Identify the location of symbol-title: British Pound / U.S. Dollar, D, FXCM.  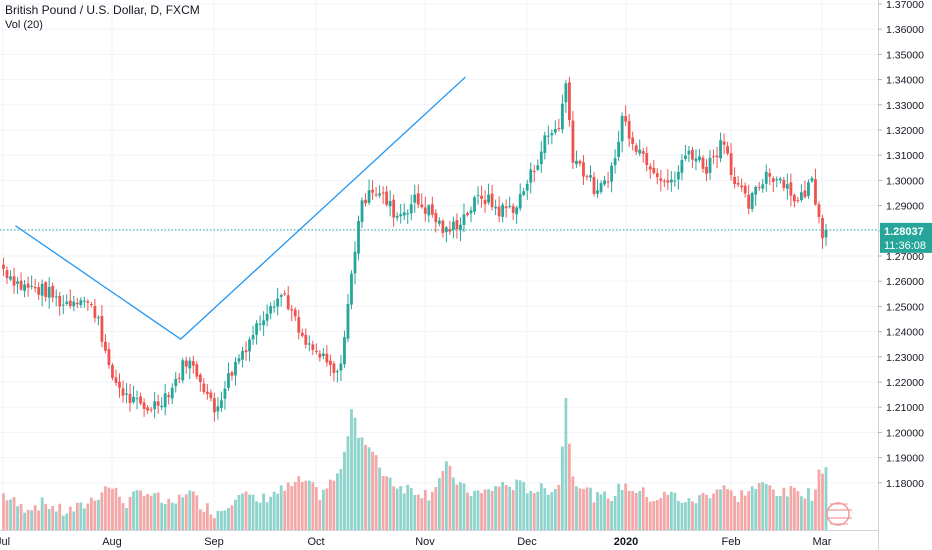
(102, 10).